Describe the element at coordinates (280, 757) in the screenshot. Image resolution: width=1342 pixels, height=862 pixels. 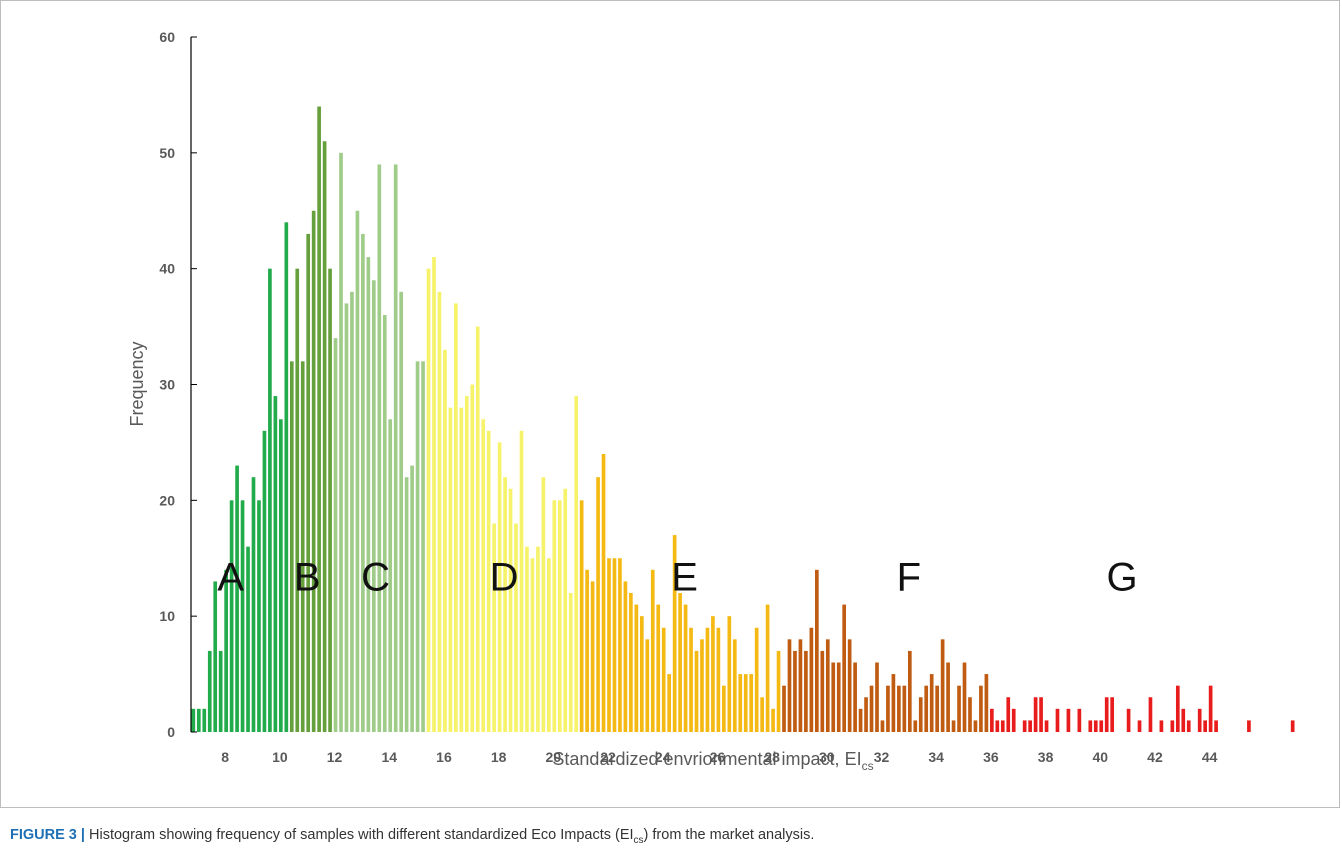
I see `x-tick-label: 10` at that location.